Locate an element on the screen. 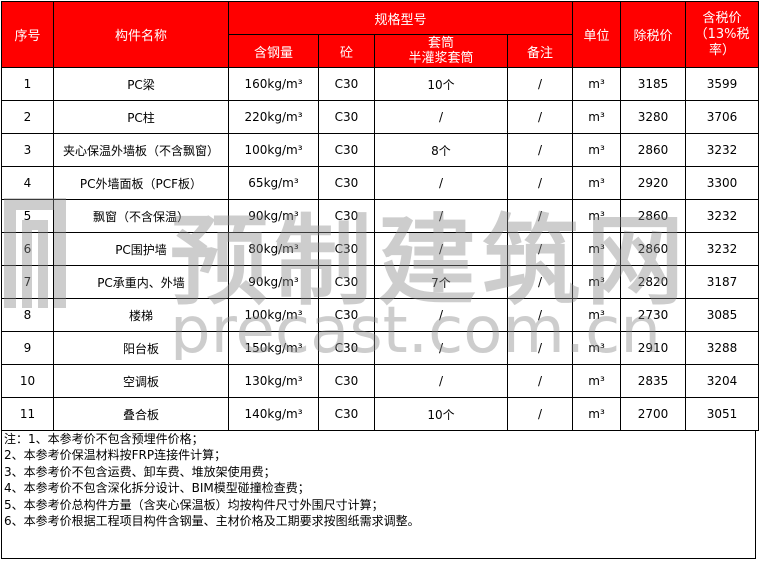 The width and height of the screenshot is (760, 562). cell-price-inc: 3187 is located at coordinates (722, 282).